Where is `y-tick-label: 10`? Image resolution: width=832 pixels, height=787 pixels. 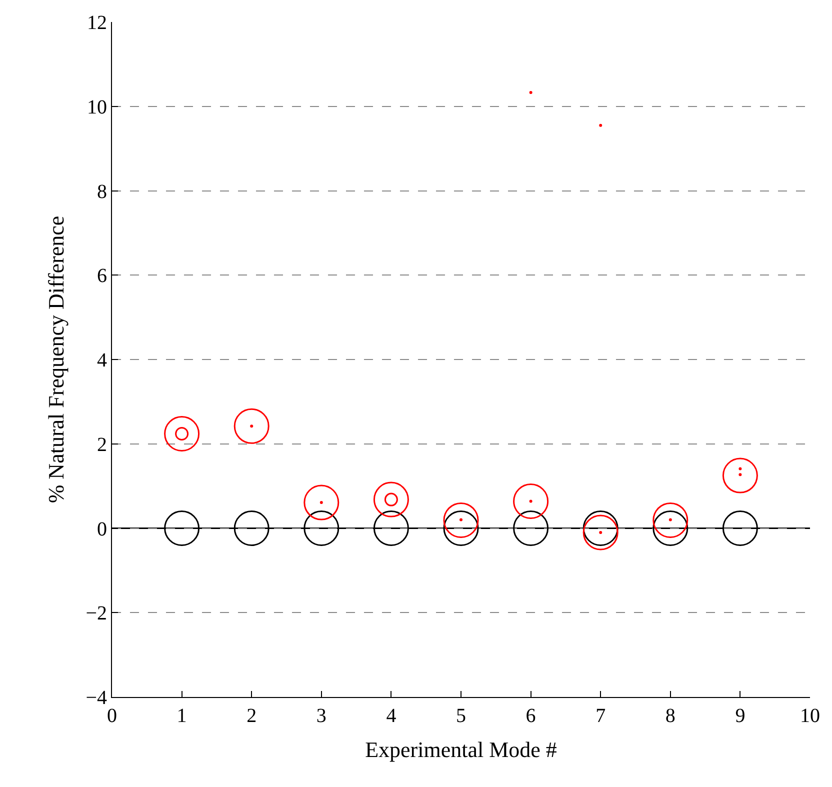 y-tick-label: 10 is located at coordinates (97, 107).